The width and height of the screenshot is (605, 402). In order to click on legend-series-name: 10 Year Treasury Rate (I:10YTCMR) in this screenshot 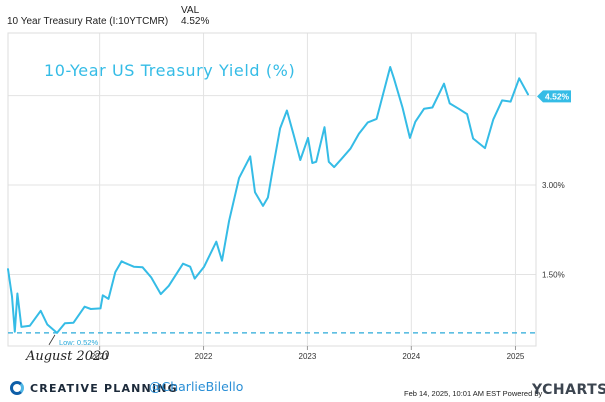, I will do `click(88, 21)`.